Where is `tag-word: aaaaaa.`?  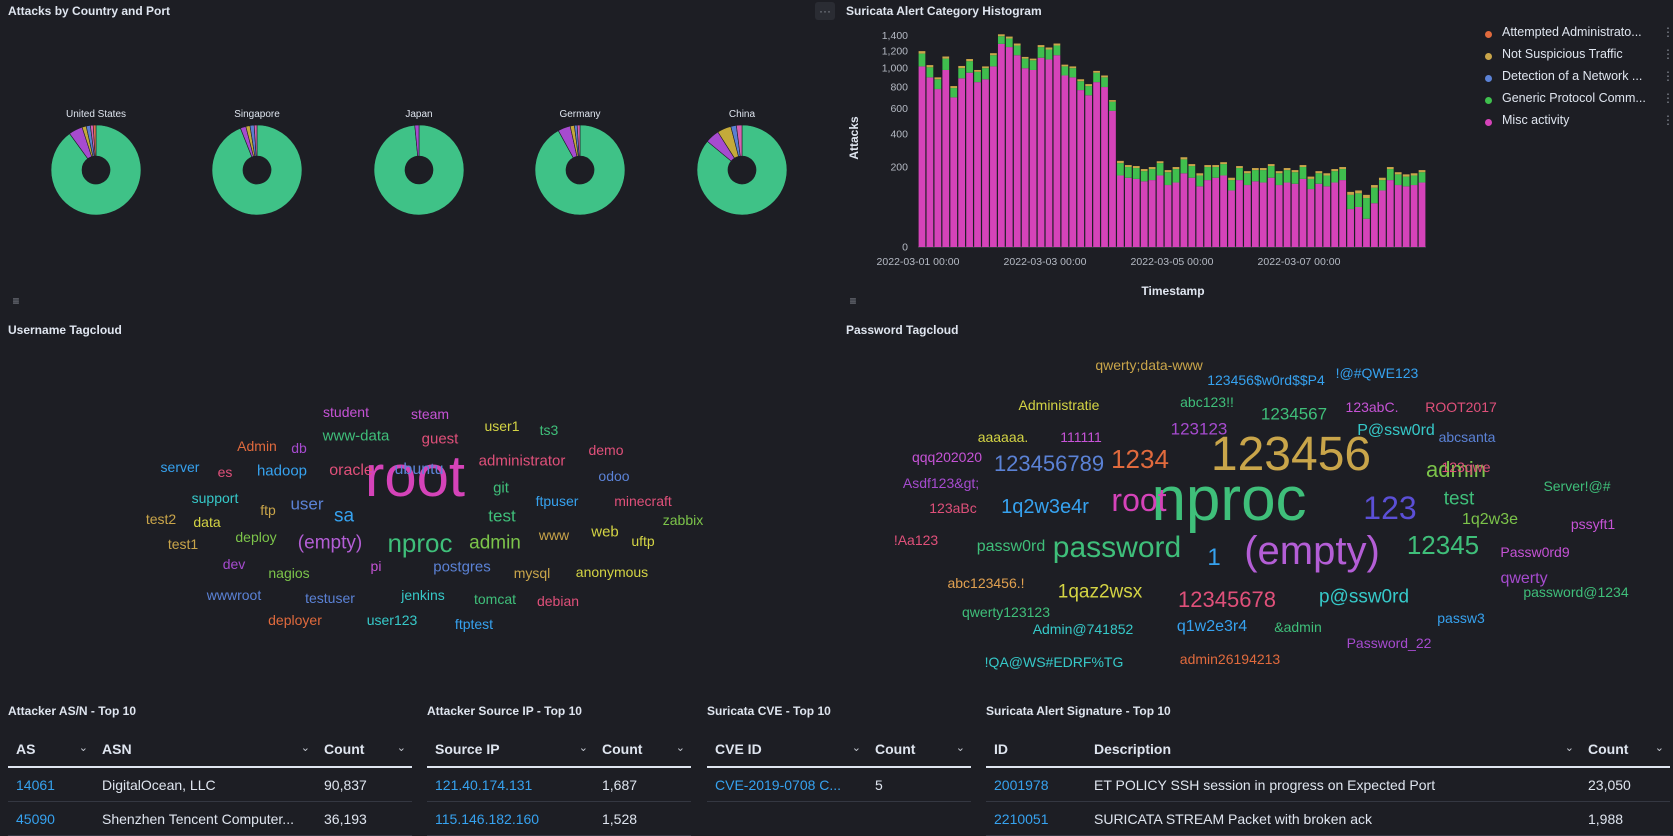
tag-word: aaaaaa. is located at coordinates (1003, 437).